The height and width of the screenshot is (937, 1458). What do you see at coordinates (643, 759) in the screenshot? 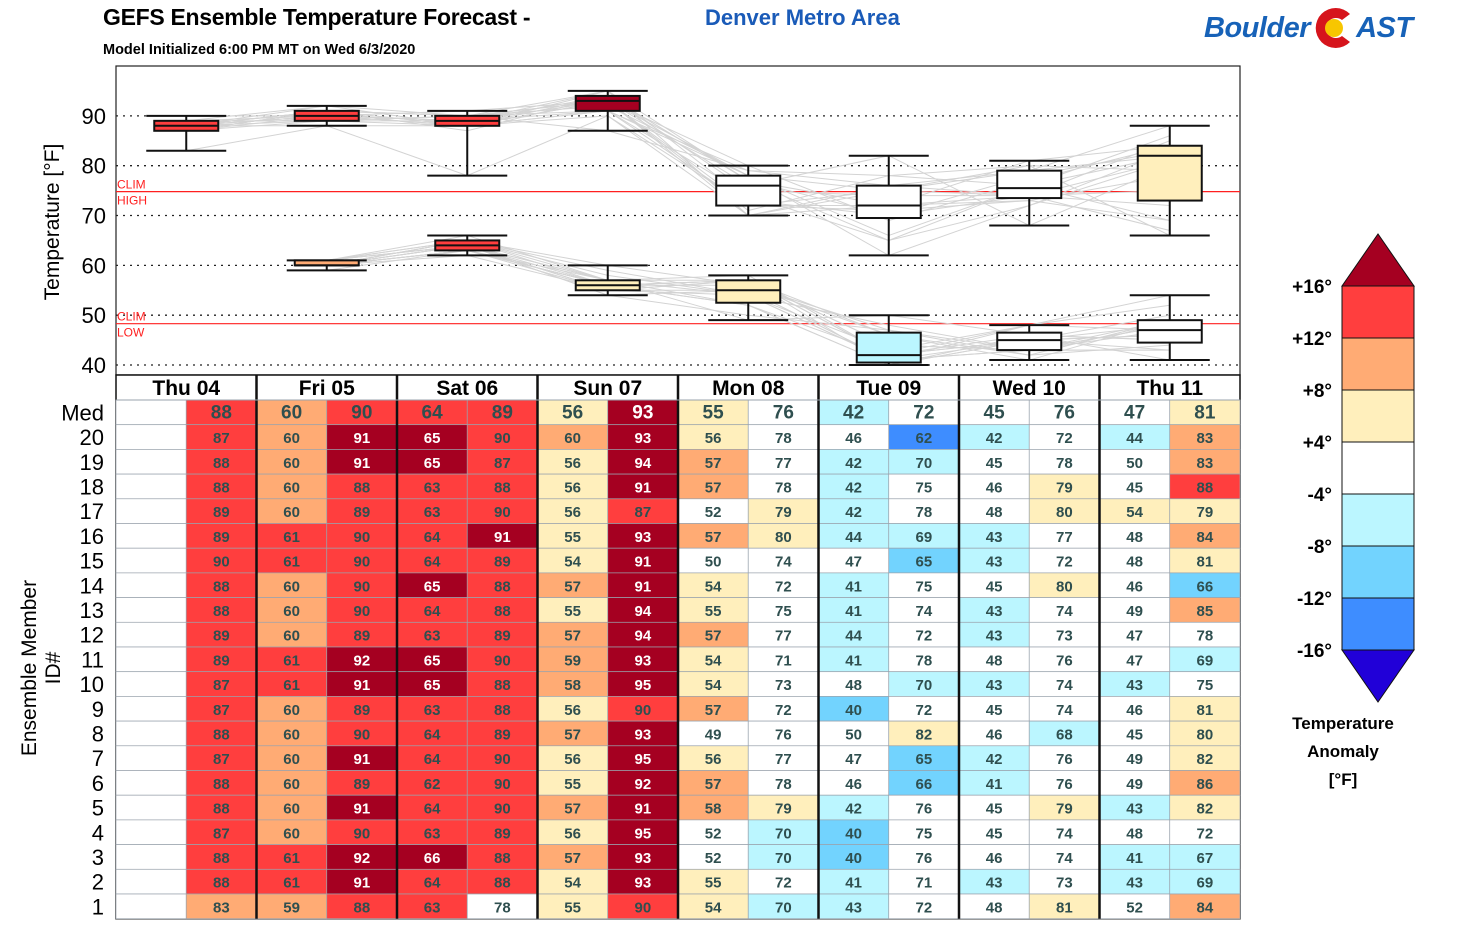
I see `table-cell-value: 95` at bounding box center [643, 759].